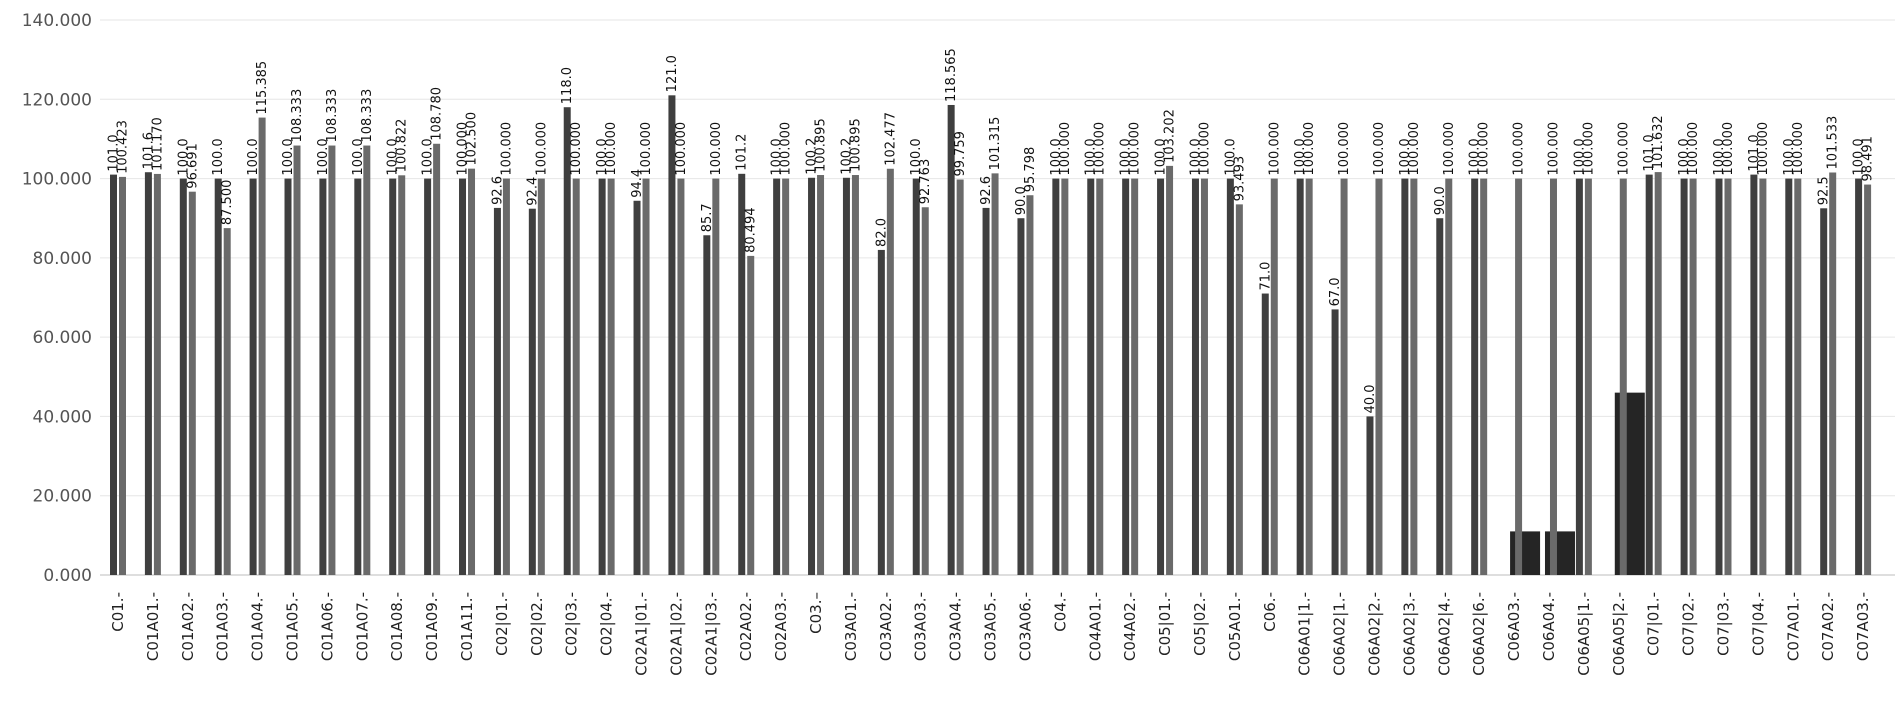  Describe the element at coordinates (816, 613) in the screenshot. I see `x-tick-label: C03.–` at that location.